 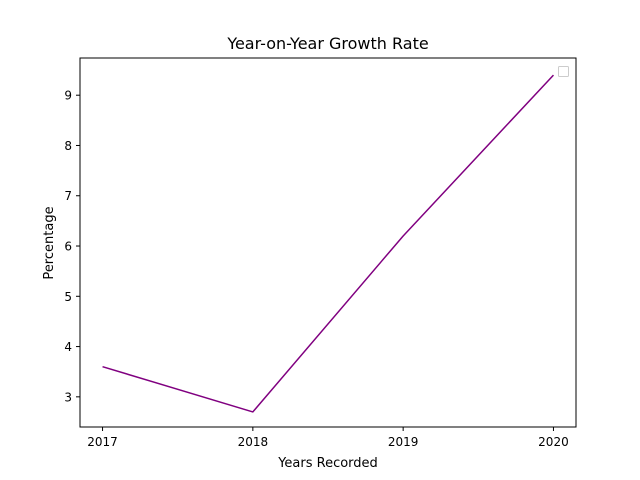 I want to click on y-tick-label: 6, so click(x=68, y=247).